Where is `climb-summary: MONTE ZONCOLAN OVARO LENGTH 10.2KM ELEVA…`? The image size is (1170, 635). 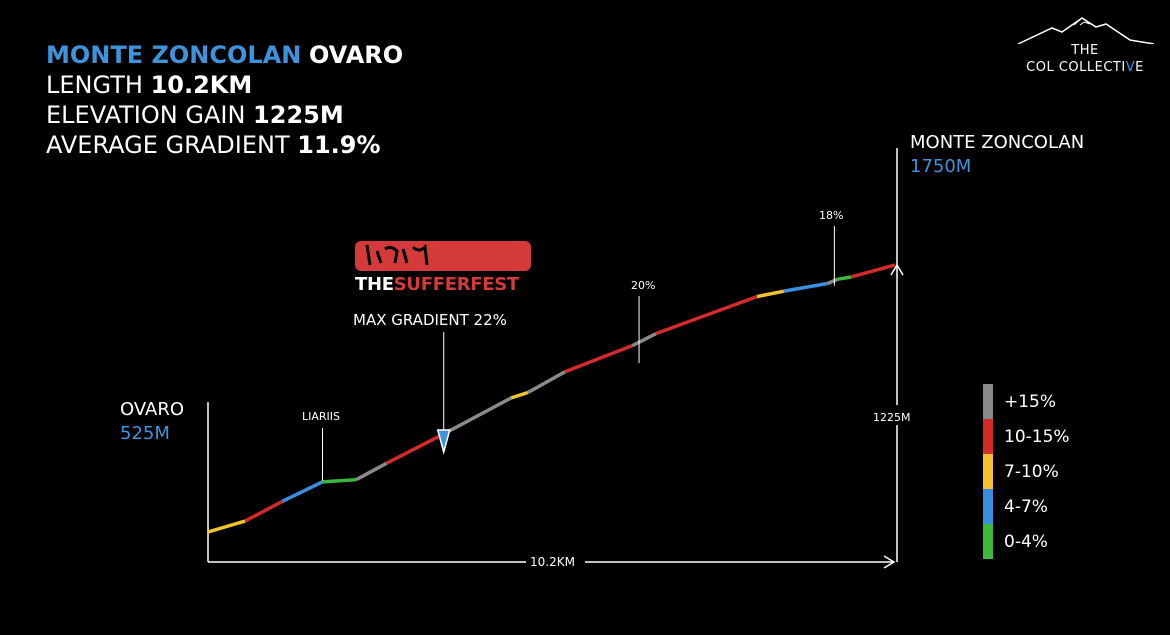 climb-summary: MONTE ZONCOLAN OVARO LENGTH 10.2KM ELEVA… is located at coordinates (224, 100).